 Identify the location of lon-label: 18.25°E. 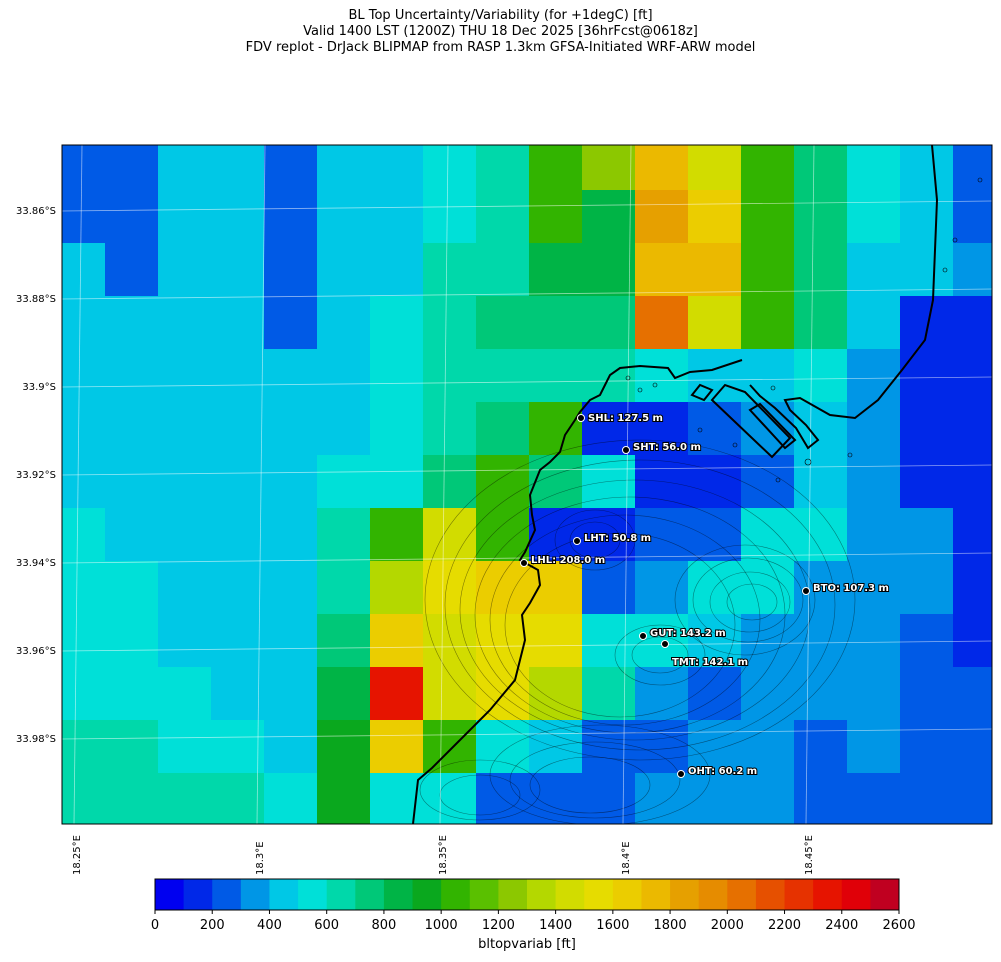
(77, 855).